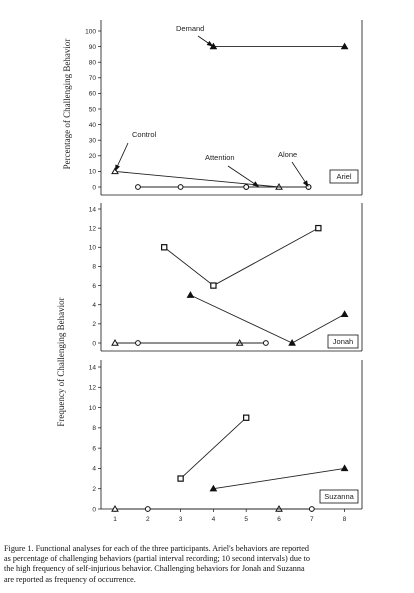  I want to click on y-tick-label: 20, so click(93, 156).